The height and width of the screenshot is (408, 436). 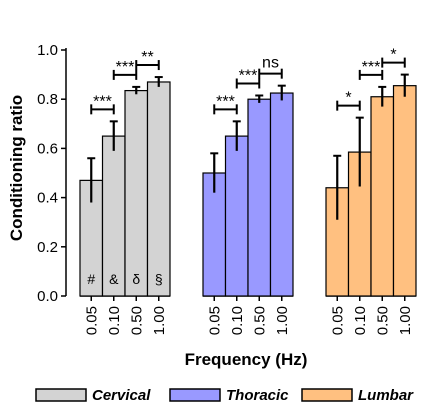 What do you see at coordinates (47, 148) in the screenshot?
I see `y-tick-label: 0.6` at bounding box center [47, 148].